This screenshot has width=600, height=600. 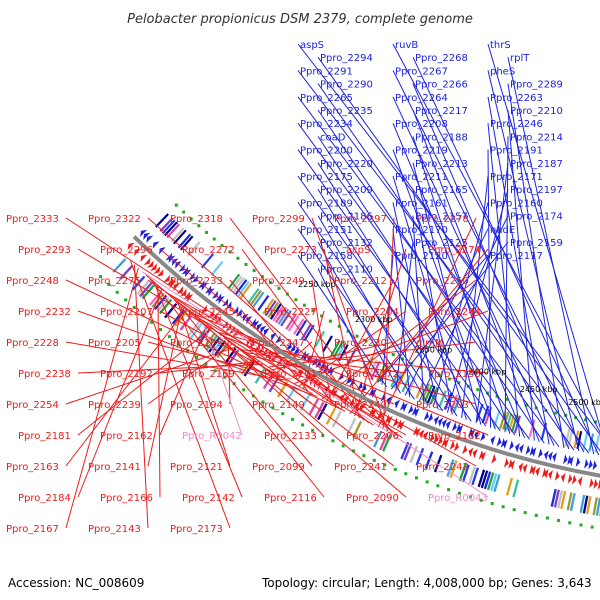 I want to click on gene-label-Ppro_2121: Ppro_2121, so click(x=196, y=467).